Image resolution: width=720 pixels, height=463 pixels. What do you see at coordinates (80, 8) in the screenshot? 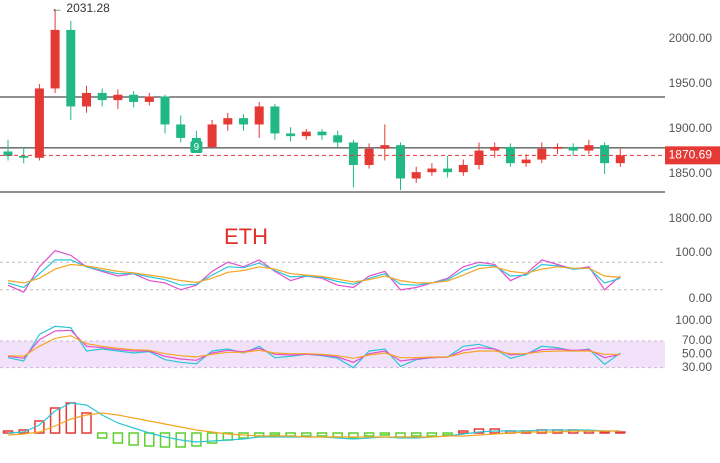
I see `max-price-label: ← 2031.28` at bounding box center [80, 8].